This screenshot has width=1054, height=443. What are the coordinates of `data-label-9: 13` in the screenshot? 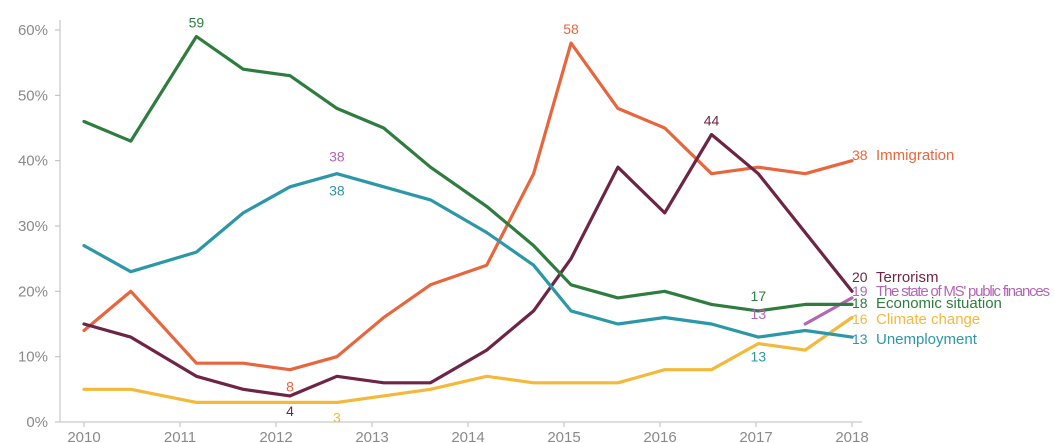 It's located at (759, 314).